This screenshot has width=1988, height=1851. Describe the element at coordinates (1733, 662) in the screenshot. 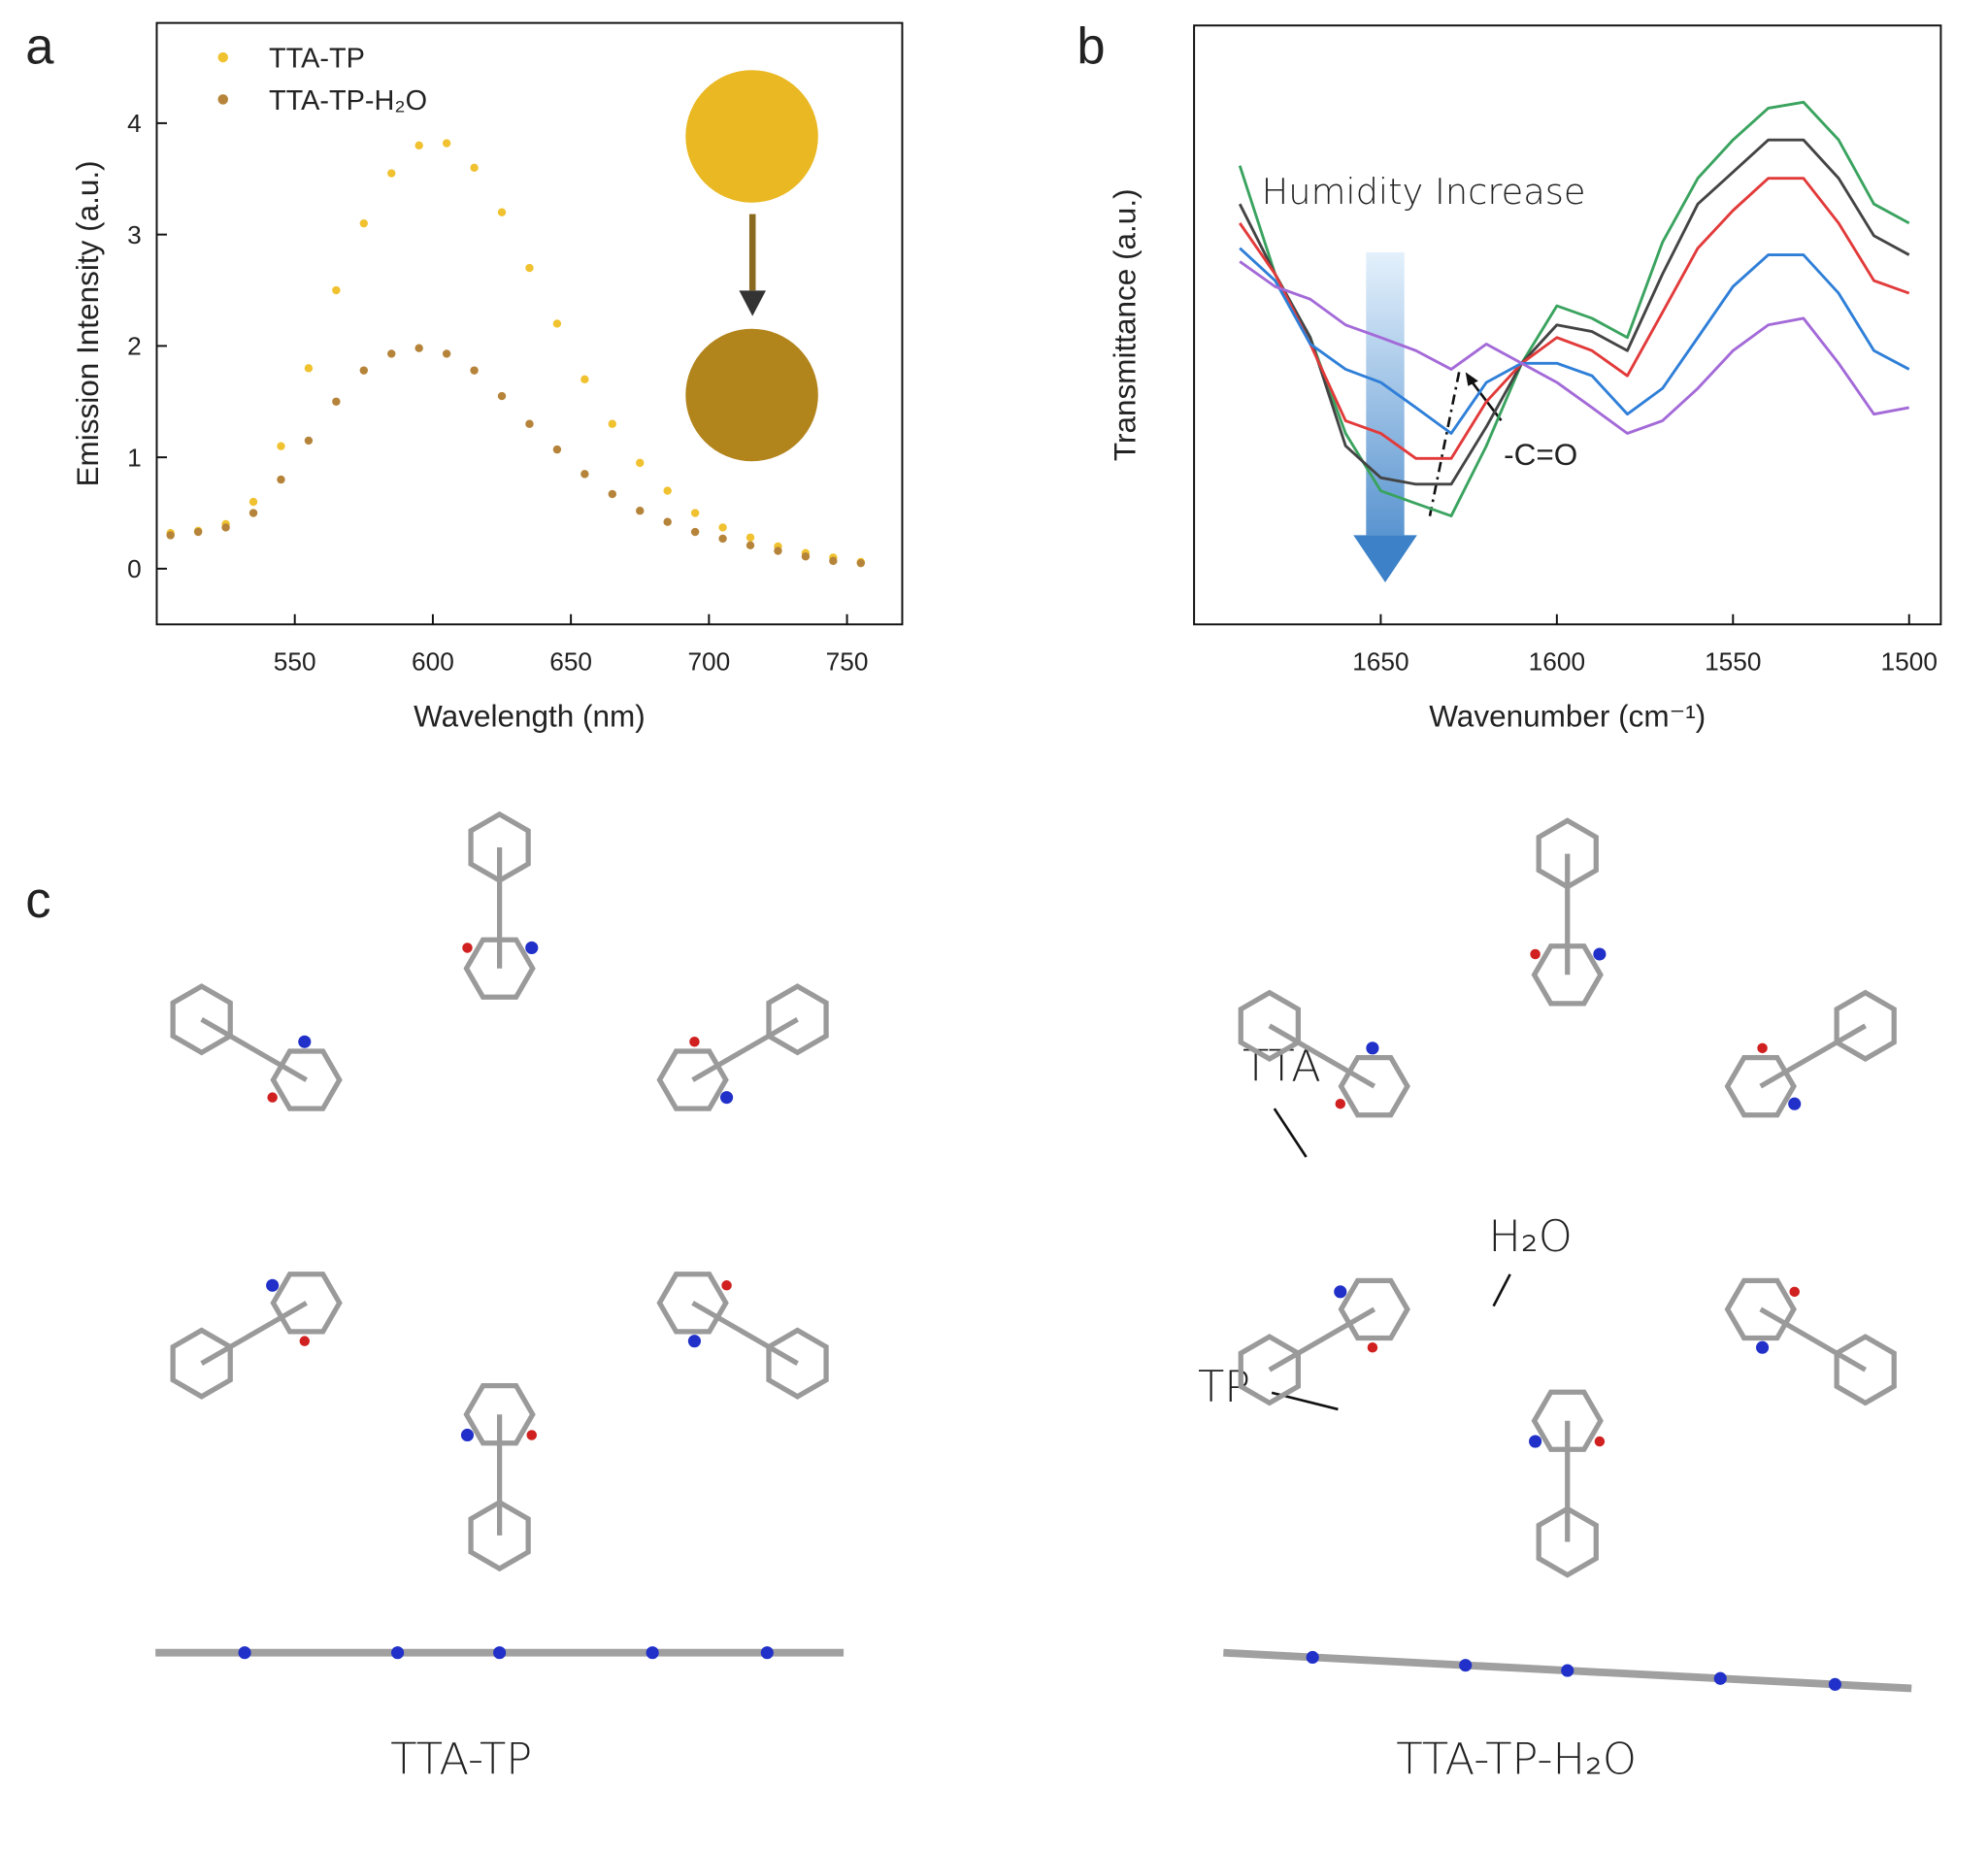

I see `x-tick-label: 1550` at that location.